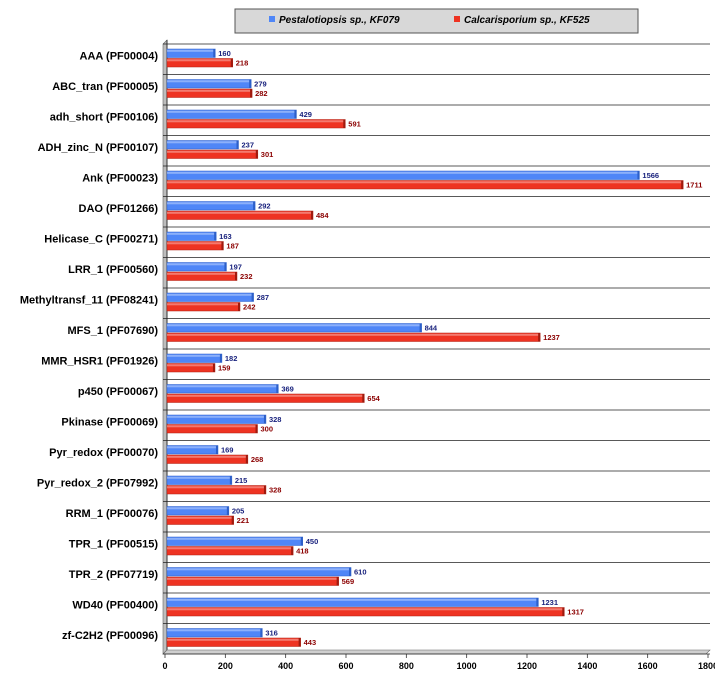 The width and height of the screenshot is (715, 678). What do you see at coordinates (312, 541) in the screenshot?
I see `value-label-pestalotiopsis: 450` at bounding box center [312, 541].